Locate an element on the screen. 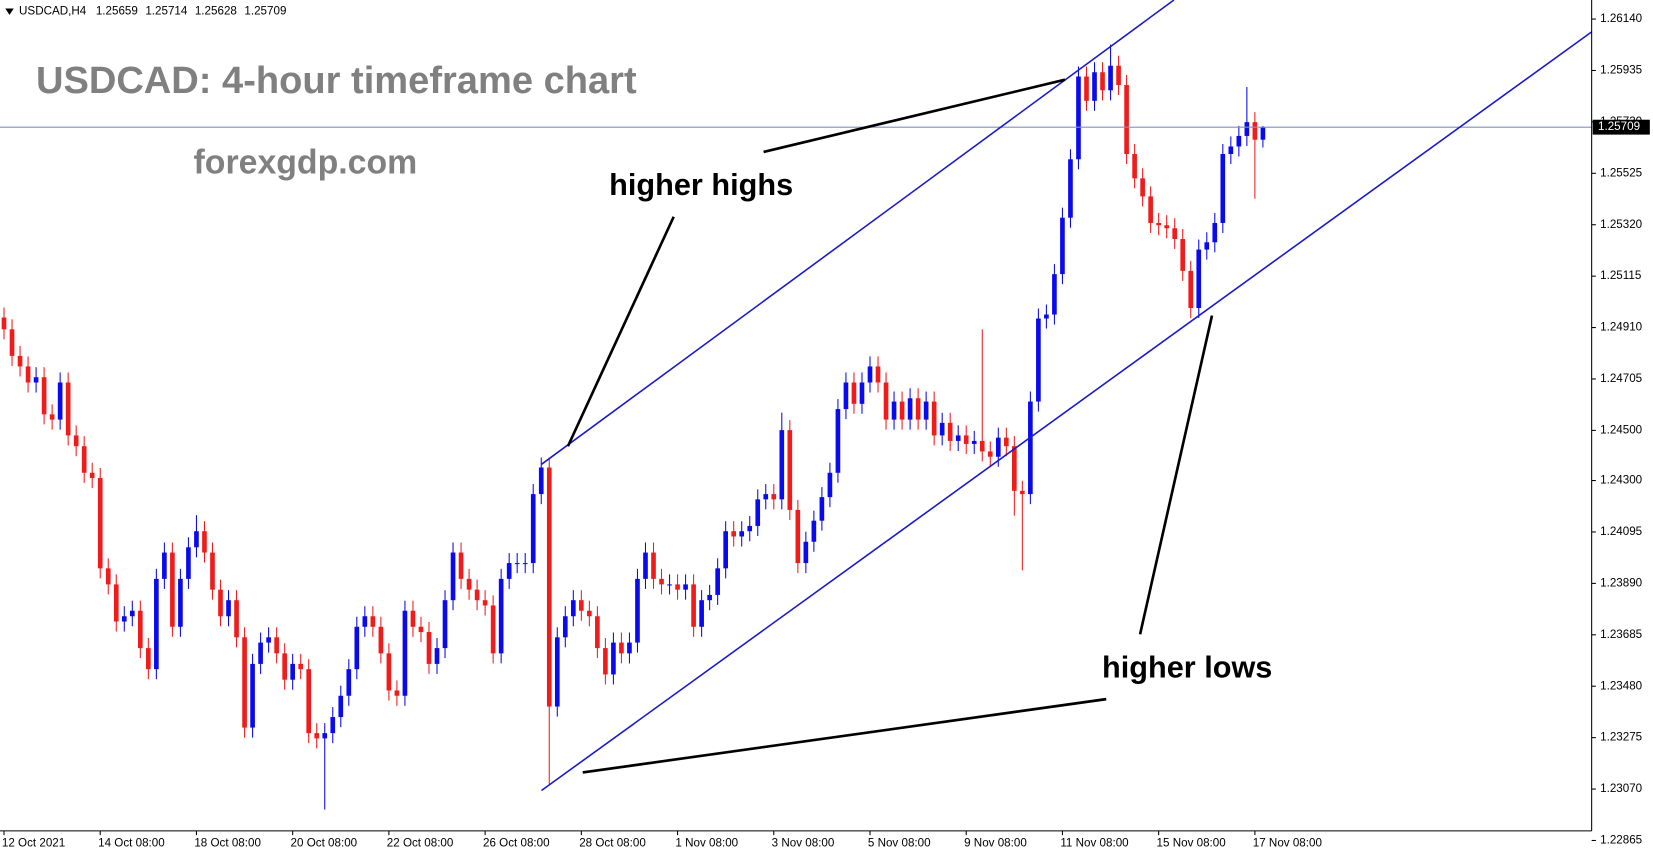 This screenshot has width=1653, height=850. x-tick-label: 12 Oct 2021 is located at coordinates (33, 843).